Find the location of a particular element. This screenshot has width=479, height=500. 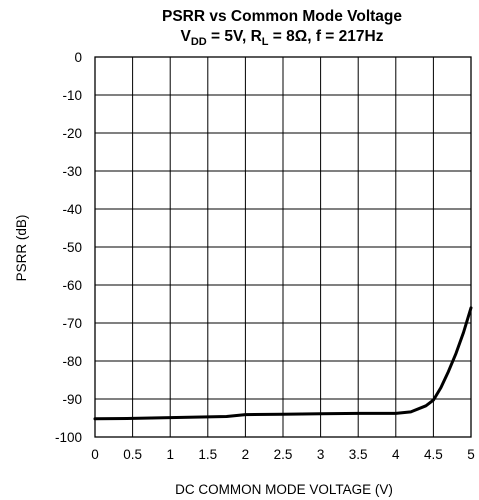

y-tick-label: -10 is located at coordinates (72, 95).